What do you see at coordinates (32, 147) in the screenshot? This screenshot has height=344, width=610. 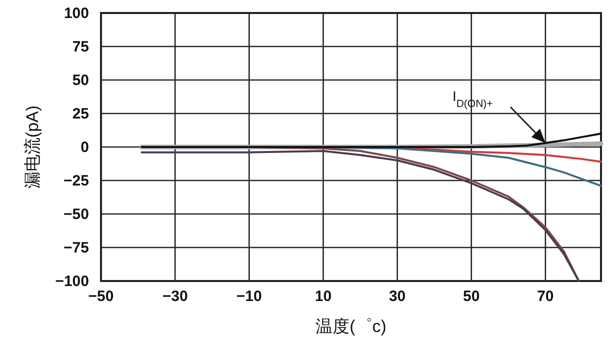 I see `y-axis-title: 漏电流(pA)` at bounding box center [32, 147].